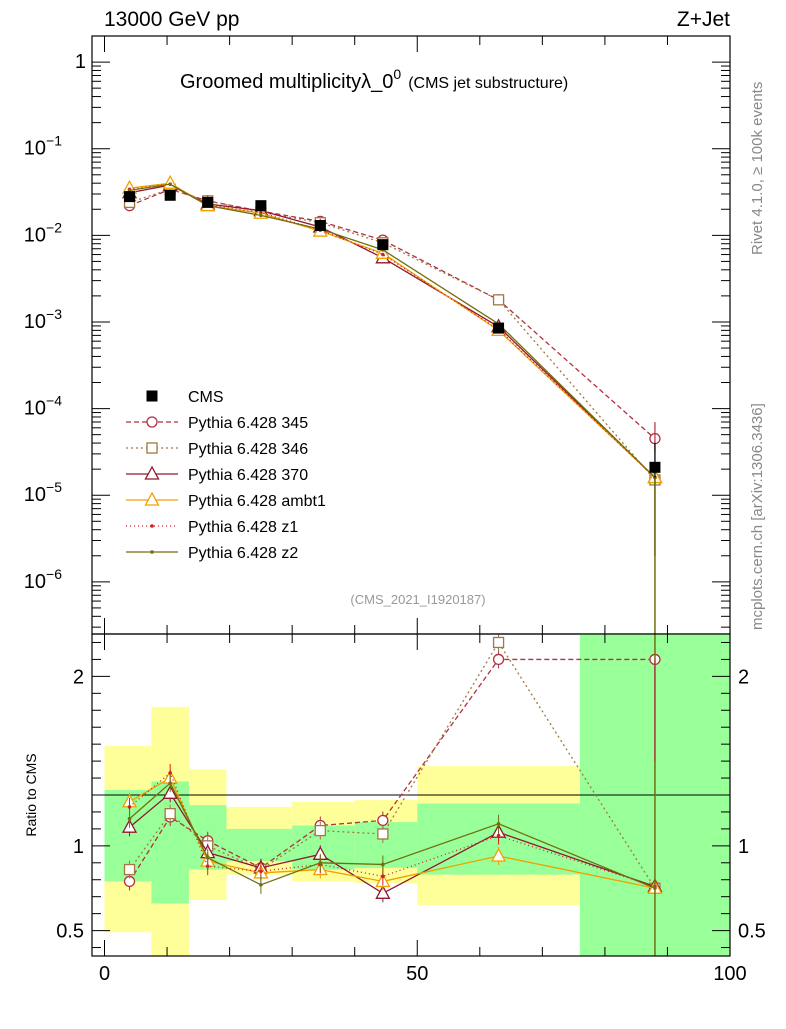 The height and width of the screenshot is (1029, 786). Describe the element at coordinates (104, 974) in the screenshot. I see `x-tick-label: 0` at that location.